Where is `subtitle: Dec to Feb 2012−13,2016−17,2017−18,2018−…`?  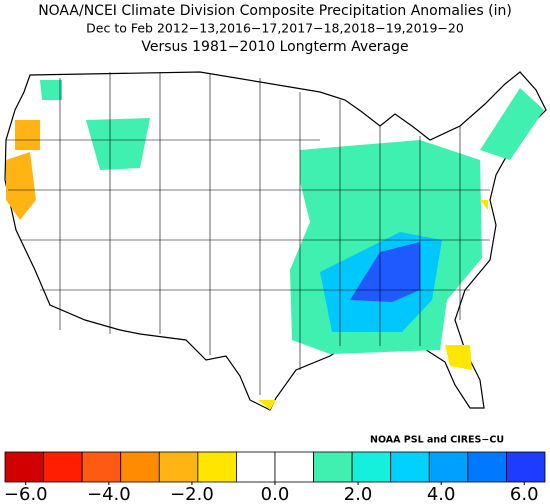
subtitle: Dec to Feb 2012−13,2016−17,2017−18,2018−… is located at coordinates (275, 28).